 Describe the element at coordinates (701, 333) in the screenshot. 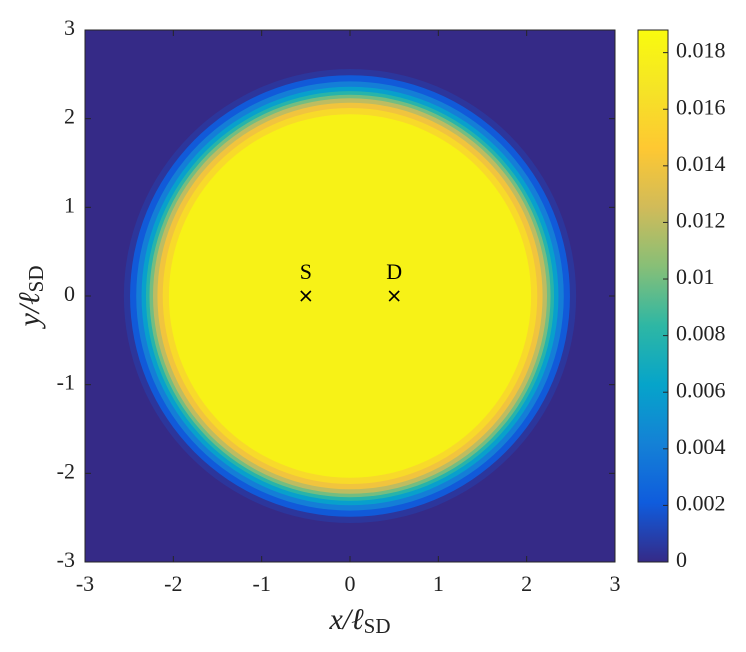

I see `colorbar-tick-label: 0.008` at that location.